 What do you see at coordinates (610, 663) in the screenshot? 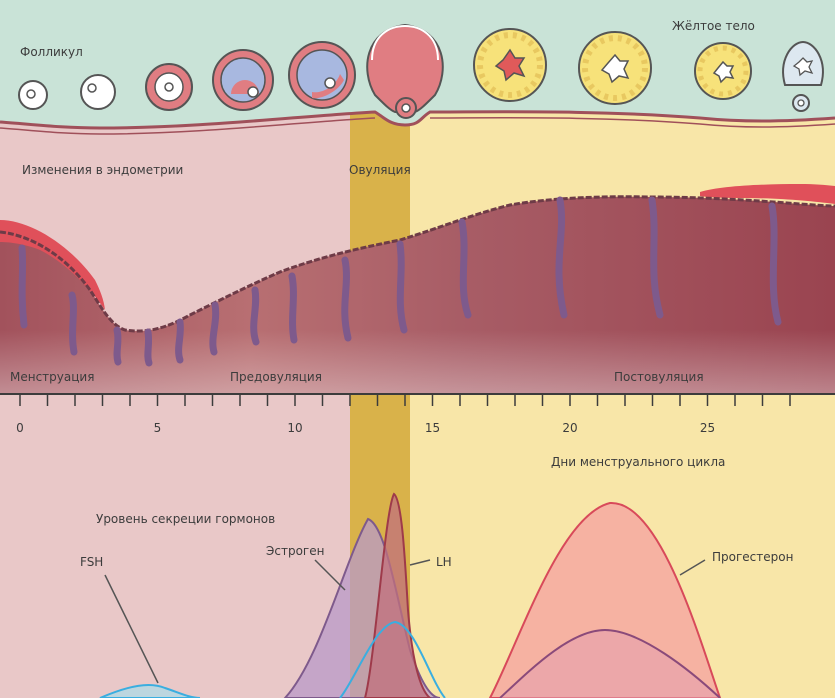
I see `secondary-progesterone-curve` at bounding box center [610, 663].